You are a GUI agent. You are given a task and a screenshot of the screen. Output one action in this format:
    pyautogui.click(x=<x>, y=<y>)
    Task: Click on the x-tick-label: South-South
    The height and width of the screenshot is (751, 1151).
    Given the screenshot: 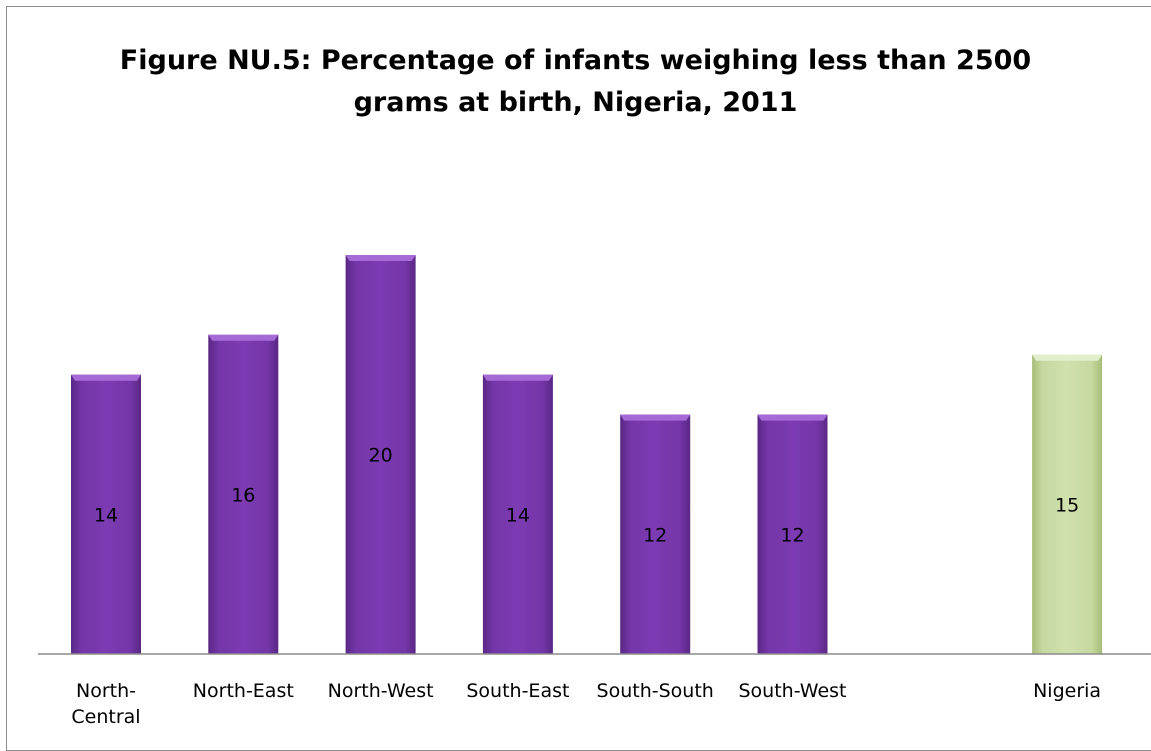 What is the action you would take?
    pyautogui.click(x=655, y=691)
    